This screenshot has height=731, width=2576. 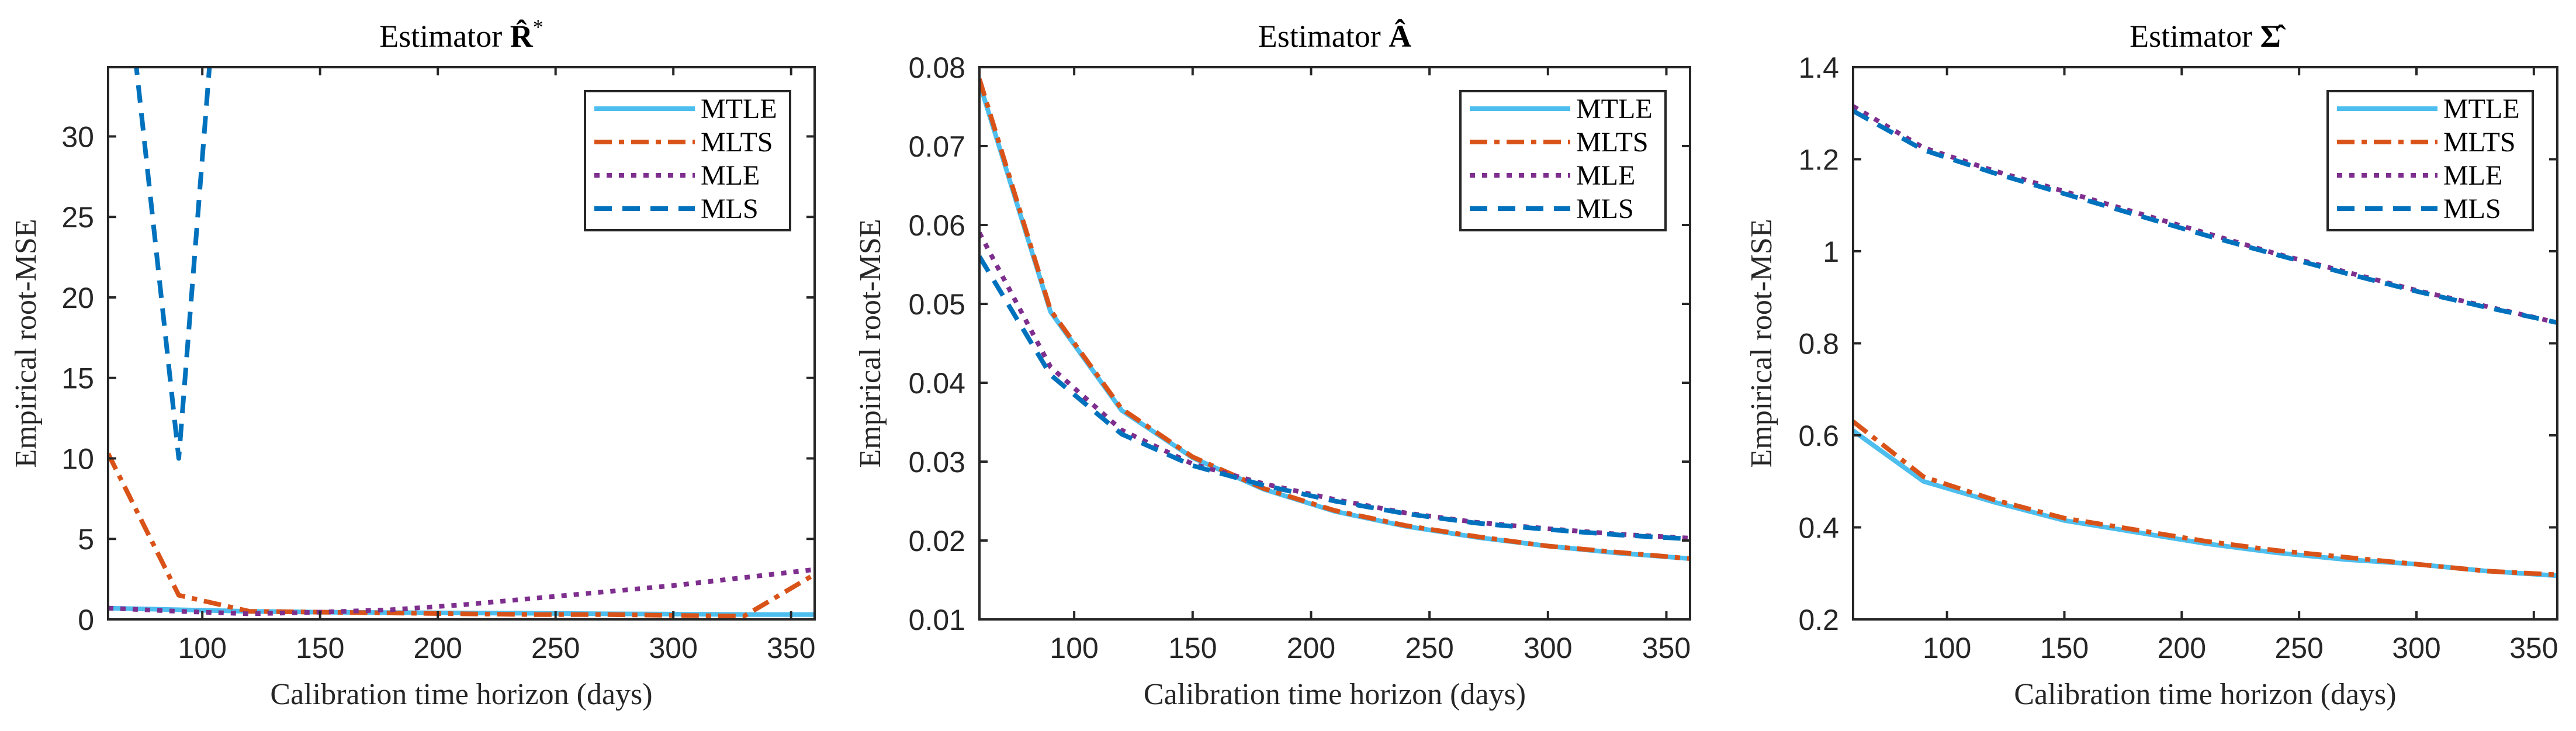 I want to click on chart-title: Estimator R̂*, so click(x=461, y=34).